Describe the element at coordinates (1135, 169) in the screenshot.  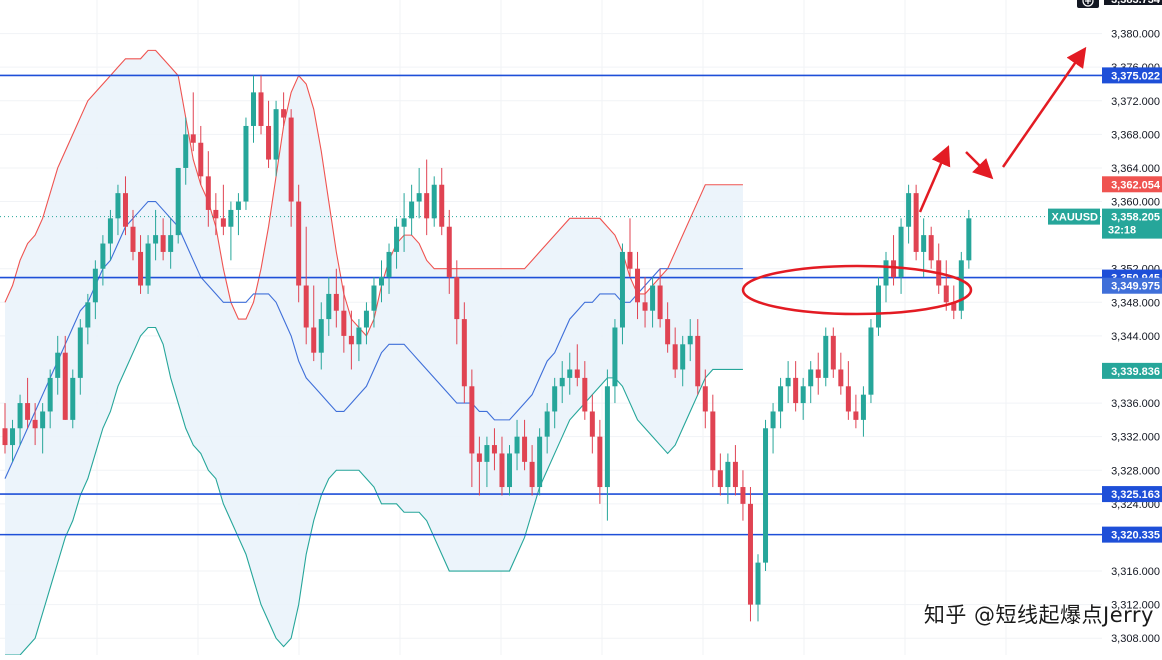
I see `y-tick-label: 3,364.000` at that location.